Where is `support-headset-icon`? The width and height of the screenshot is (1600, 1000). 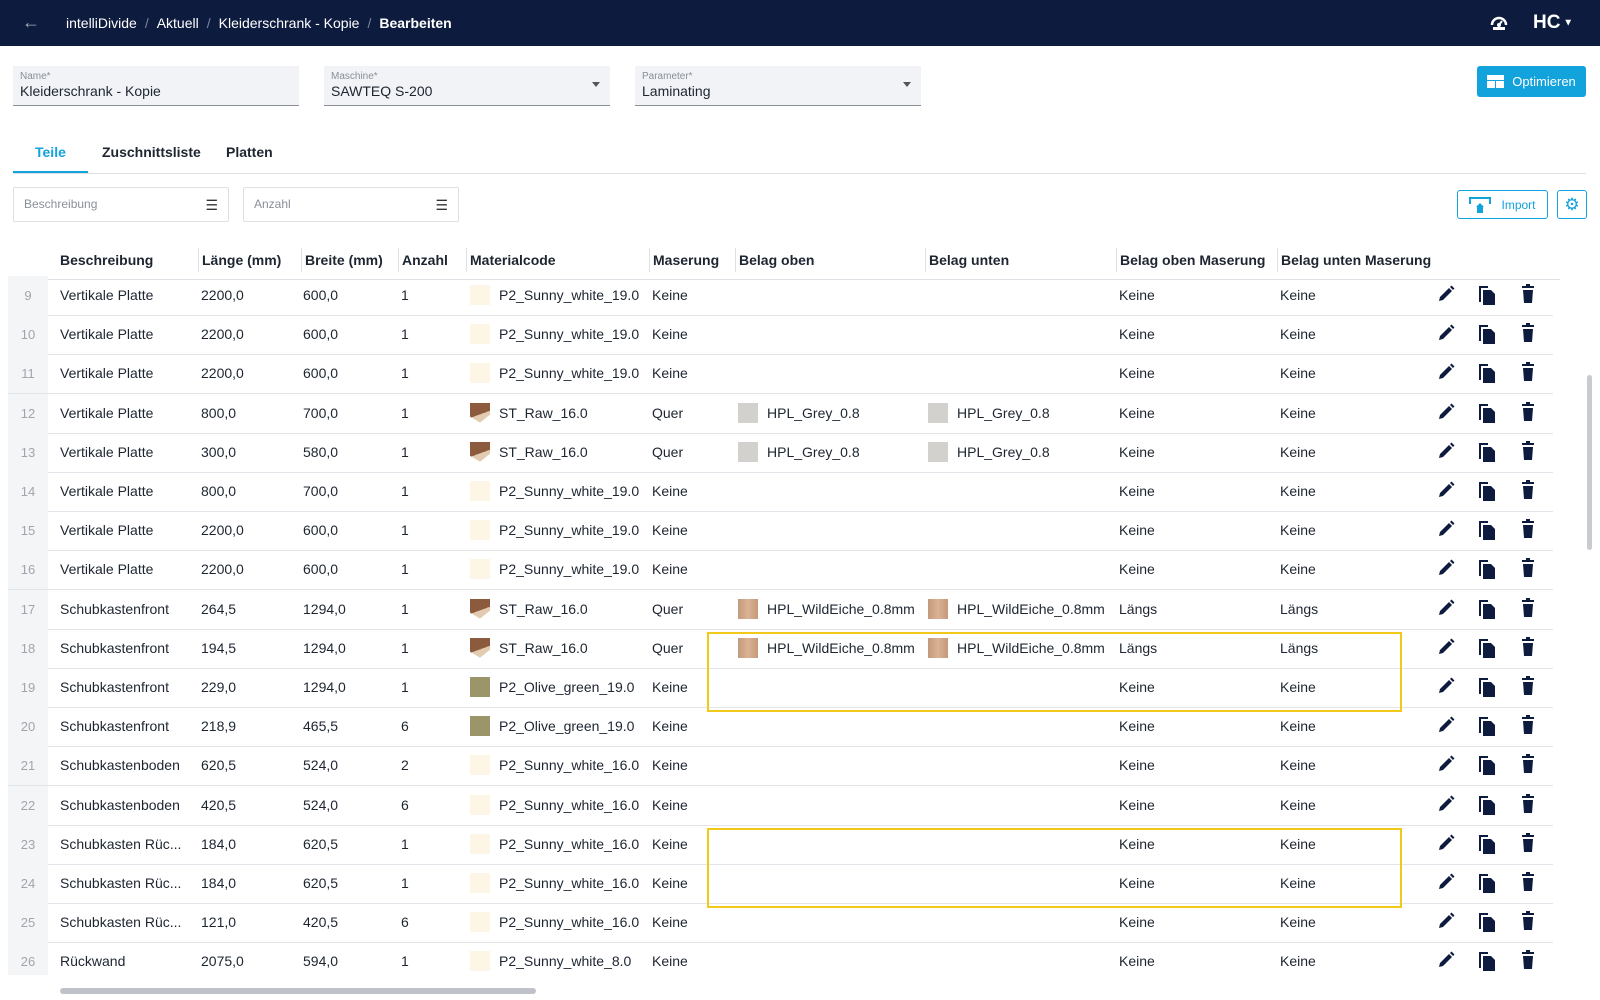 support-headset-icon is located at coordinates (1499, 24).